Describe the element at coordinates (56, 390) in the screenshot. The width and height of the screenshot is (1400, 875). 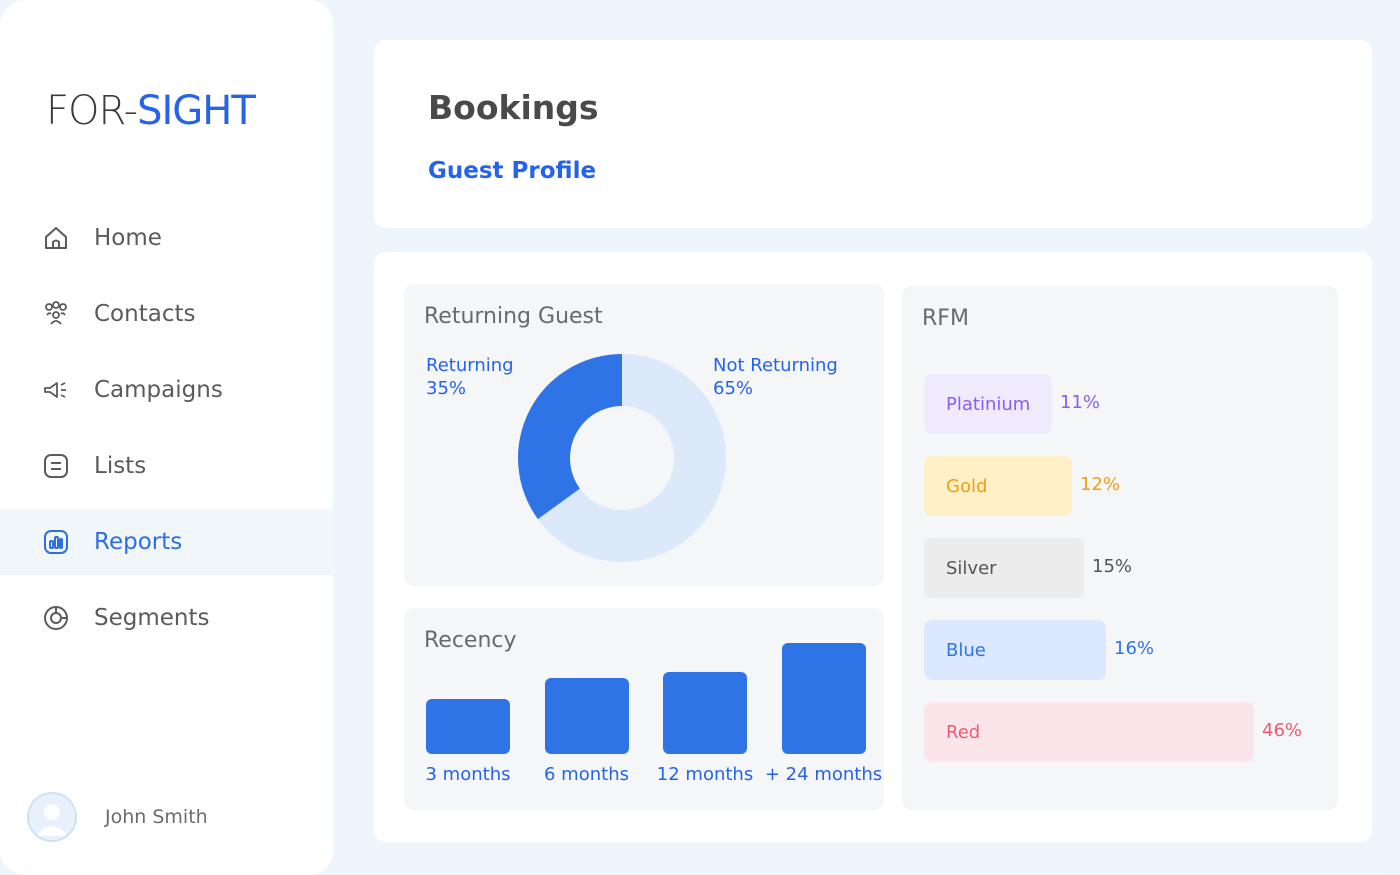
I see `megaphone-icon` at that location.